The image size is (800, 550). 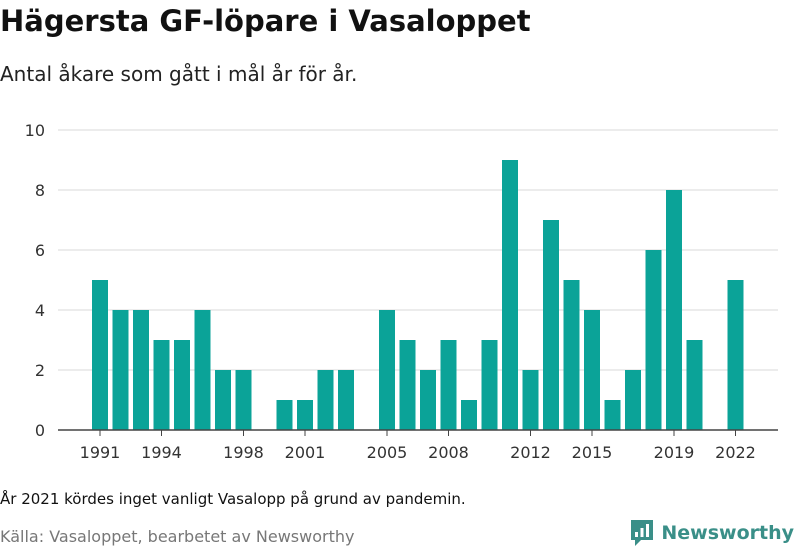 I want to click on bar-2000, so click(x=284, y=415).